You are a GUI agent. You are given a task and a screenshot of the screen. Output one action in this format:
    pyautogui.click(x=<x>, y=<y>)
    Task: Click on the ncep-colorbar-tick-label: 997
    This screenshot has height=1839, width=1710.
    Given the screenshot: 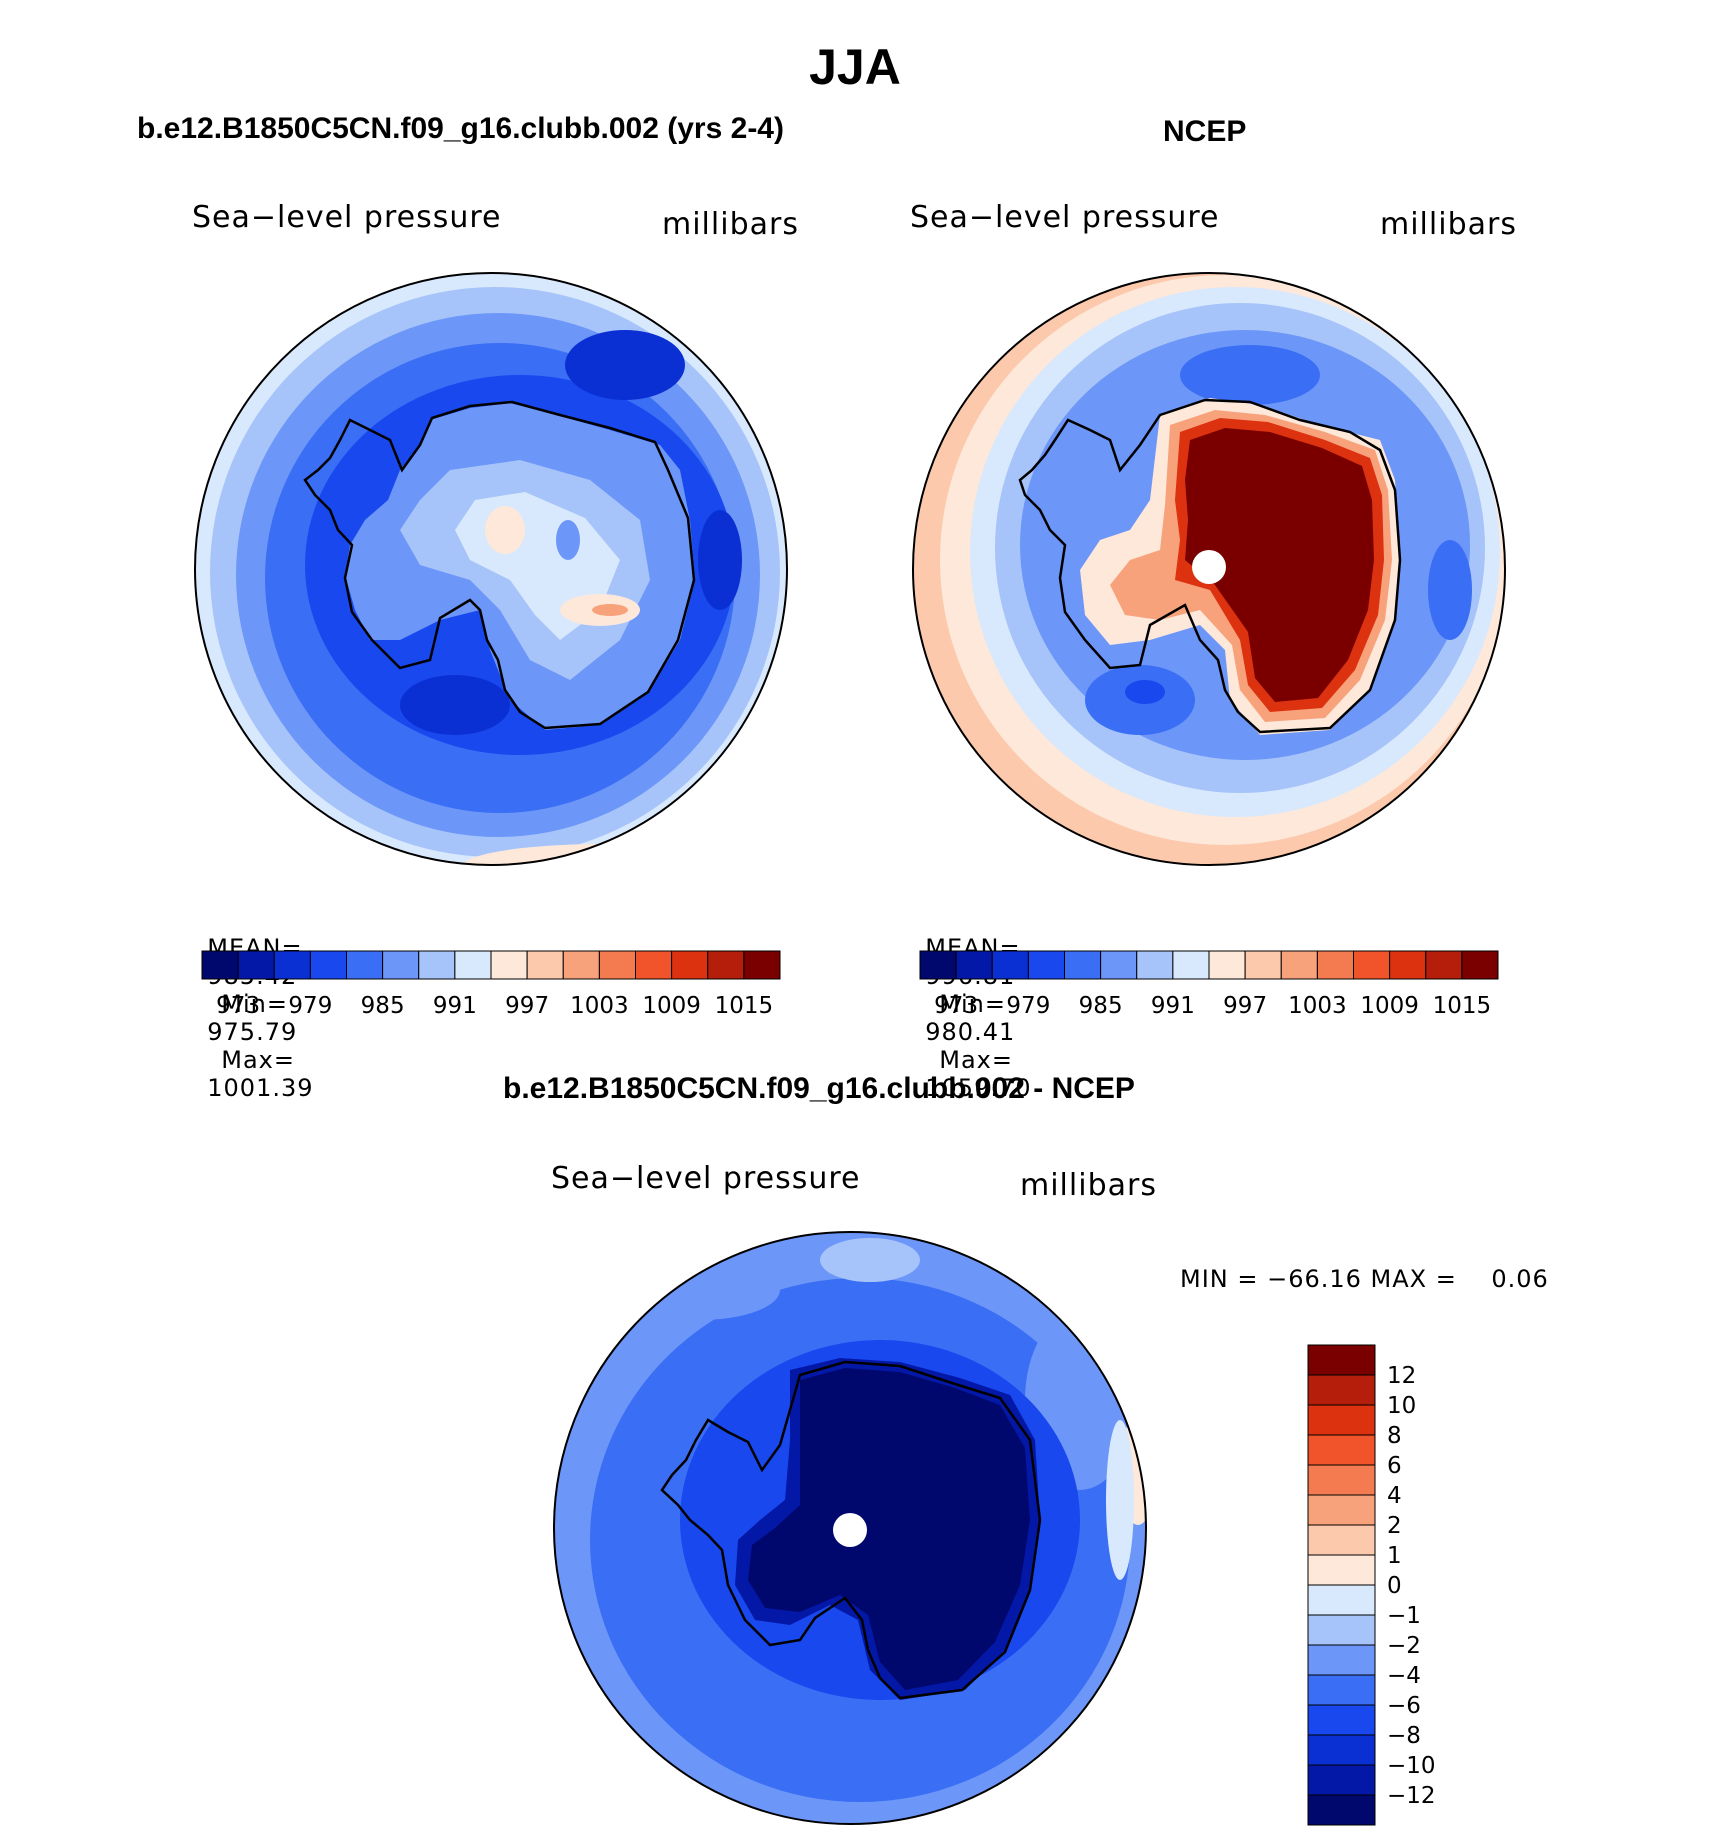 What is the action you would take?
    pyautogui.click(x=1245, y=1006)
    